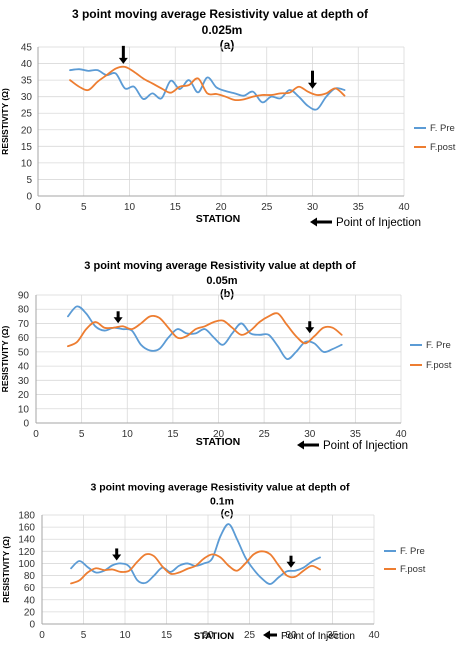 The image size is (474, 647). Describe the element at coordinates (227, 514) in the screenshot. I see `panel-label: (c)` at that location.